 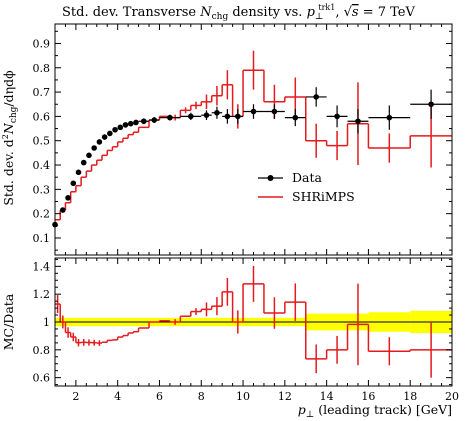 What do you see at coordinates (270, 178) in the screenshot?
I see `legend-data-marker` at bounding box center [270, 178].